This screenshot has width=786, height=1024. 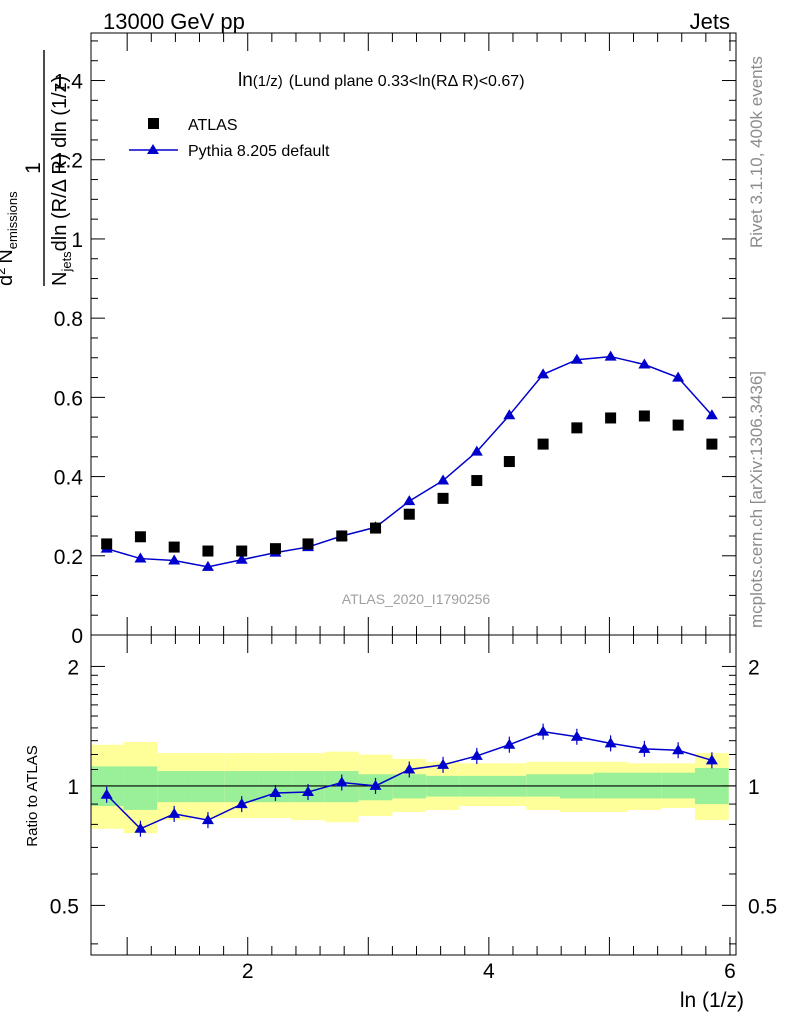 What do you see at coordinates (77, 240) in the screenshot?
I see `main-y-tick-label: 1` at bounding box center [77, 240].